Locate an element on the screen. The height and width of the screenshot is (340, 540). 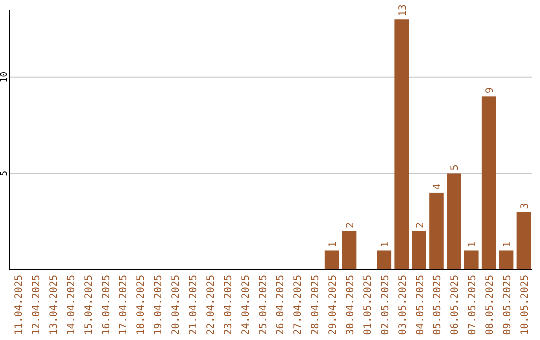
x-tick-label: 09.05.2025 is located at coordinates (508, 305).